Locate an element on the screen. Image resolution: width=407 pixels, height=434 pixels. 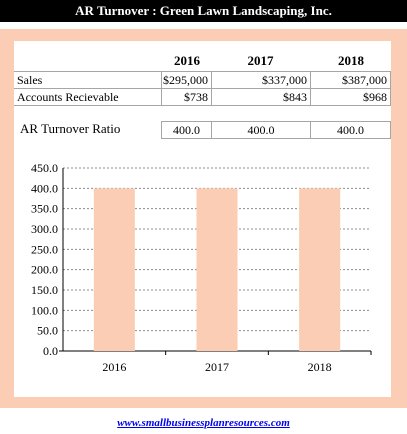
y-tick-label: 450.0 is located at coordinates (44, 168).